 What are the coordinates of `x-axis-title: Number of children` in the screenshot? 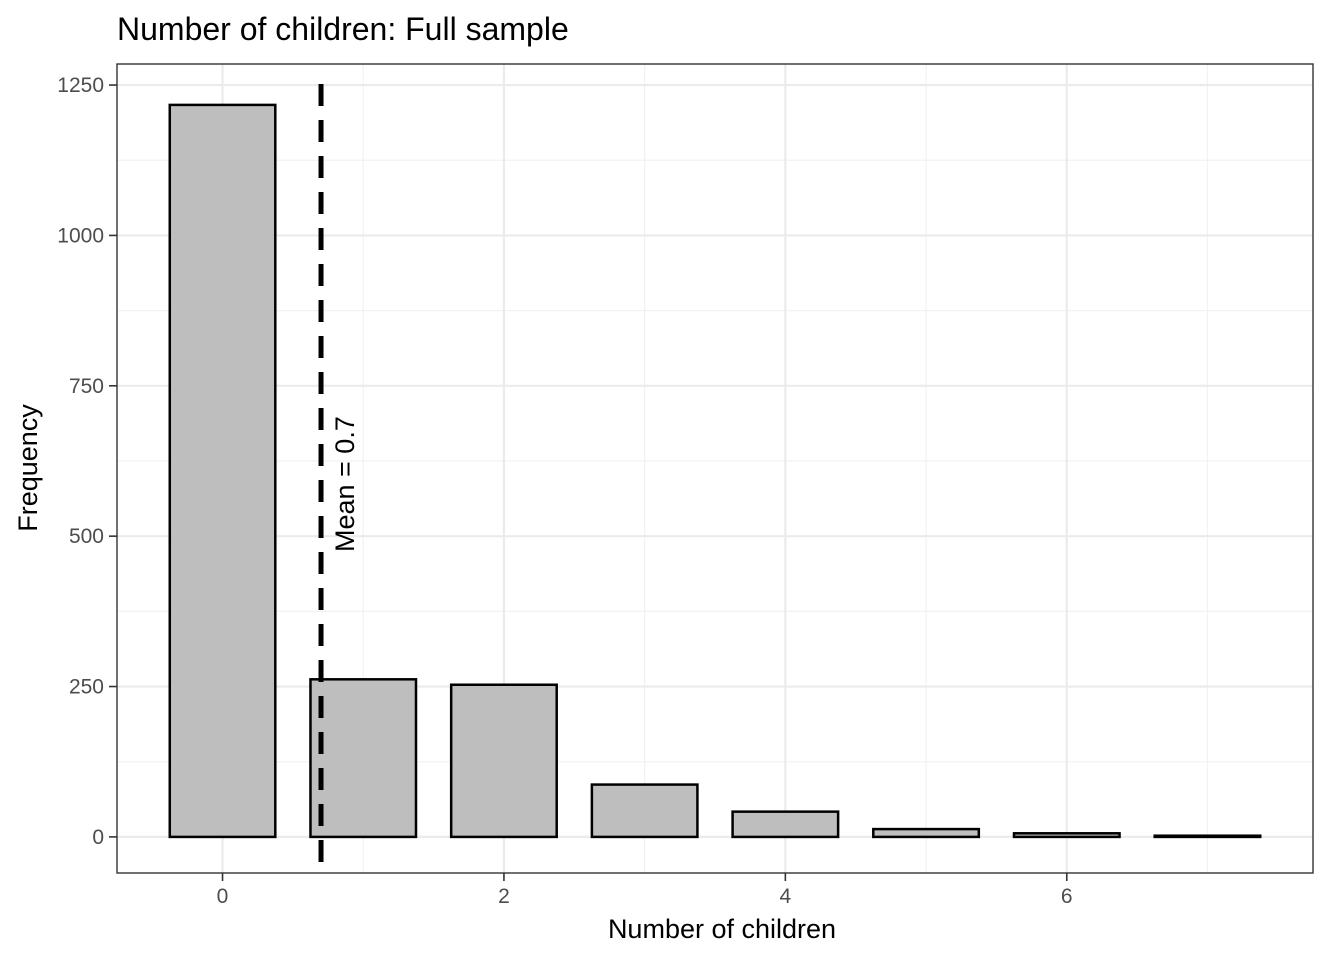 It's located at (722, 929).